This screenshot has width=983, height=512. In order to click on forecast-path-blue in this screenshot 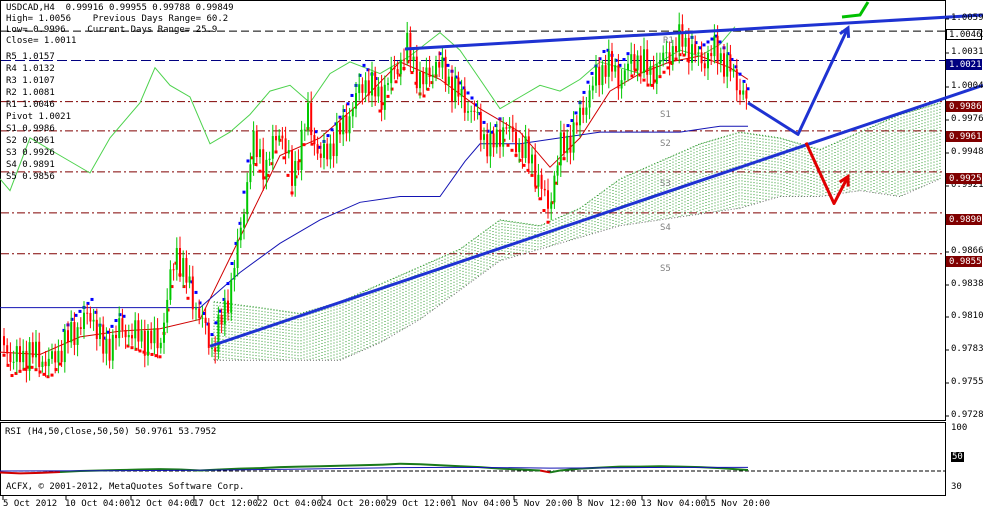, I will do `click(798, 81)`.